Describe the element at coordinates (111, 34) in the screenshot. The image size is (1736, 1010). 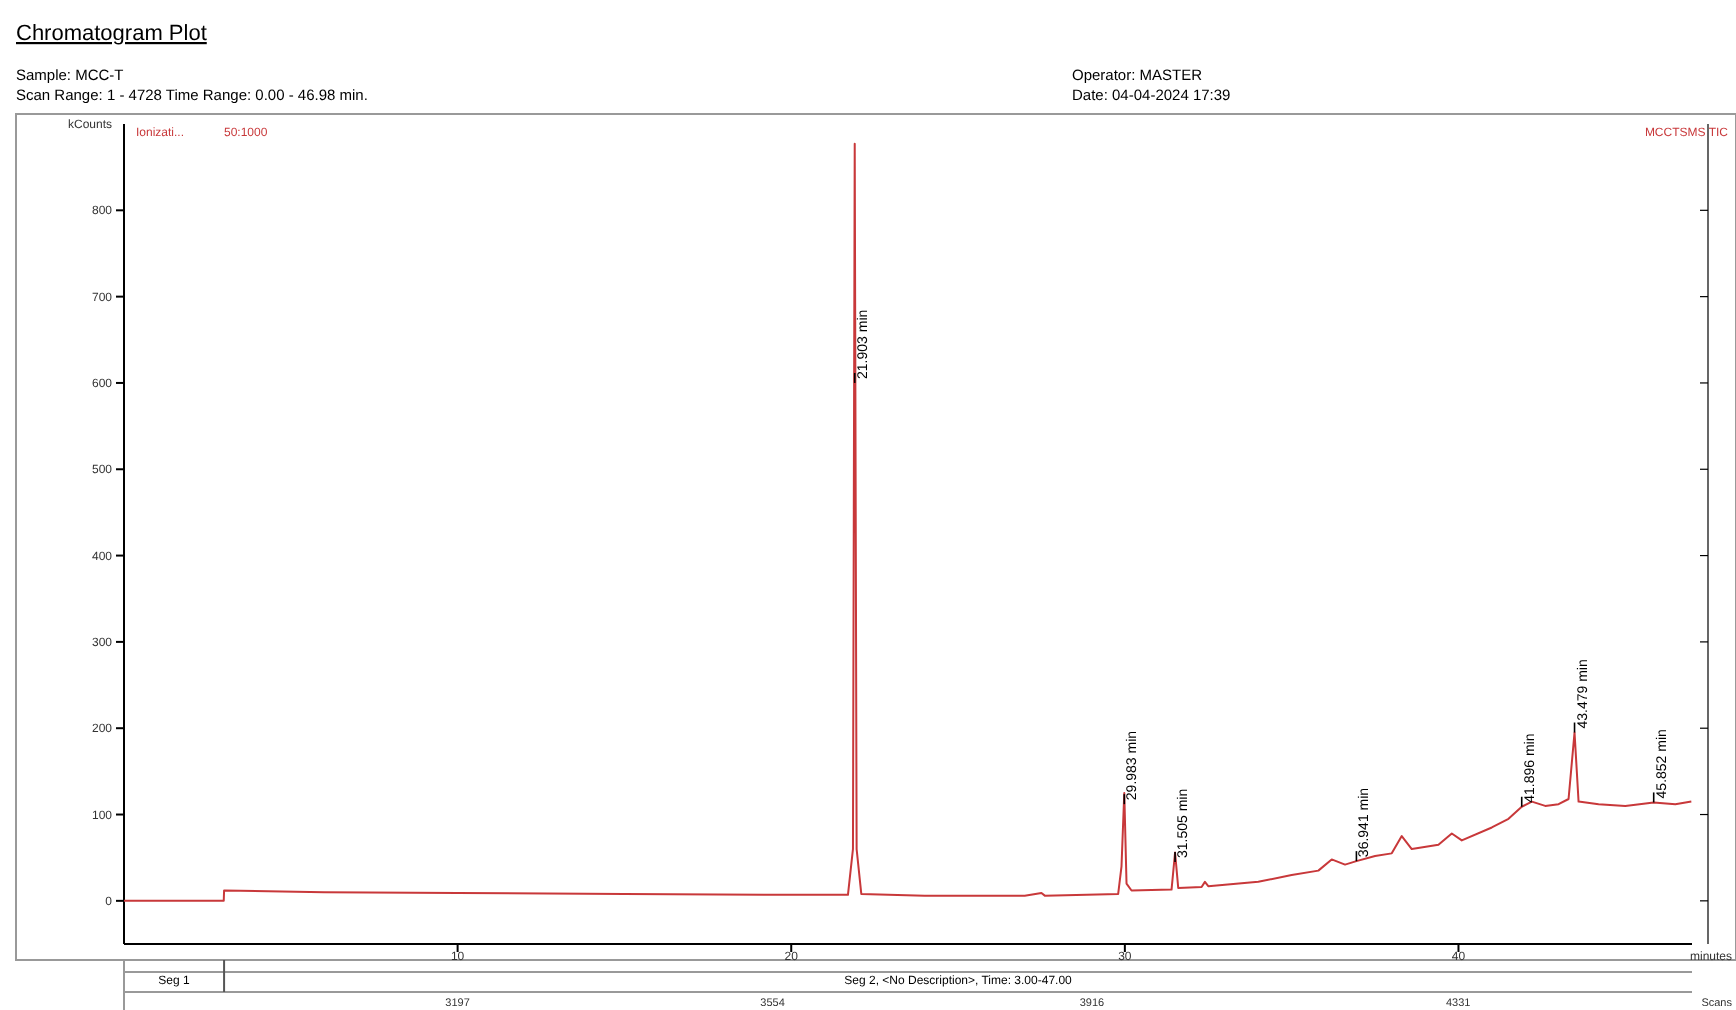
I see `chart-title: Chromatogram Plot` at that location.